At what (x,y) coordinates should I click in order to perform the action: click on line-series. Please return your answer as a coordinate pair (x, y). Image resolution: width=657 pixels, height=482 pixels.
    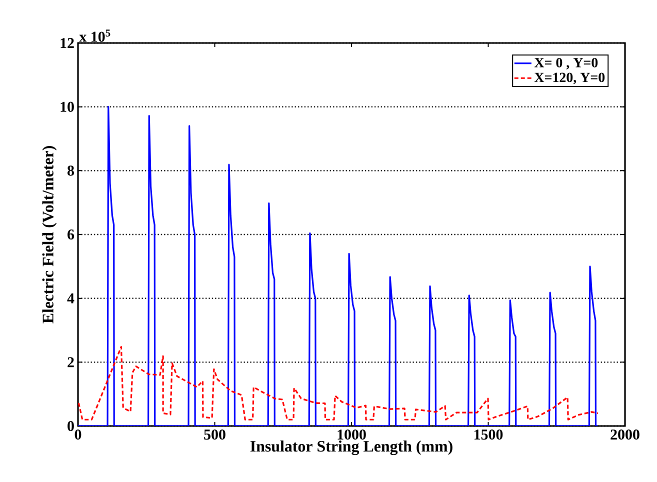
    Looking at the image, I should click on (338, 383).